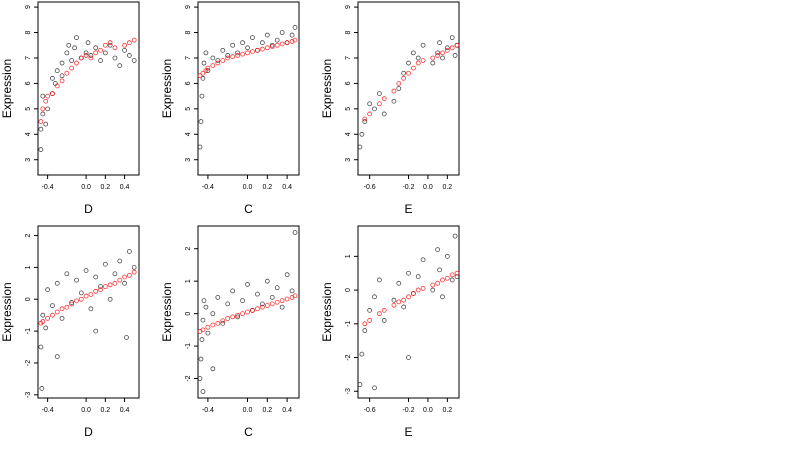 This screenshot has height=450, width=800. I want to click on y-tick-label: -3, so click(28, 395).